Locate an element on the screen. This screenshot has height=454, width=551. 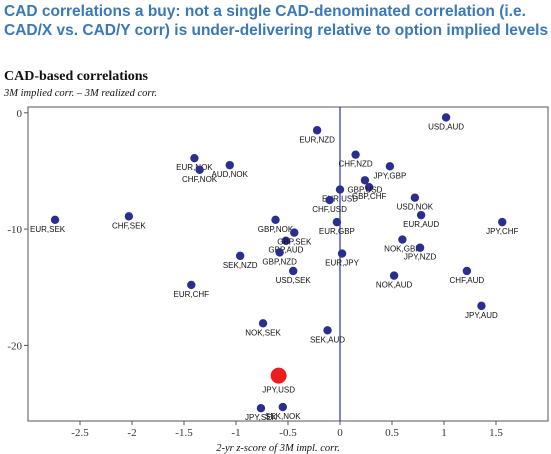
x-tick-label: 1.5 is located at coordinates (496, 433).